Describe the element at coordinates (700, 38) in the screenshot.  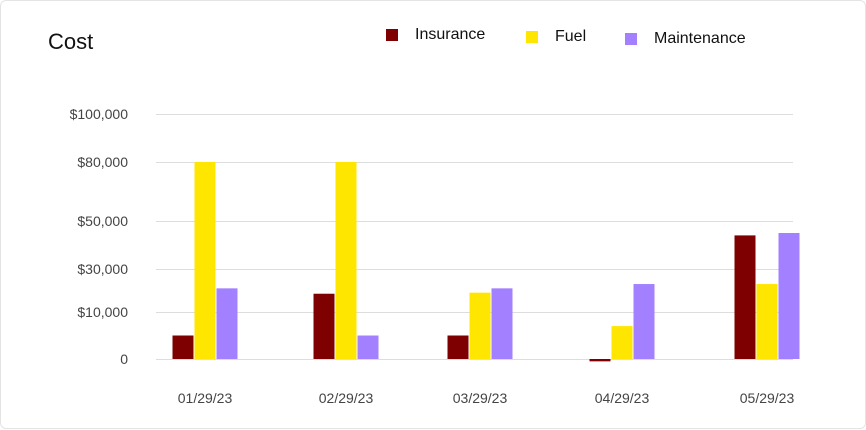
I see `legend-label-maintenance: Maintenance` at that location.